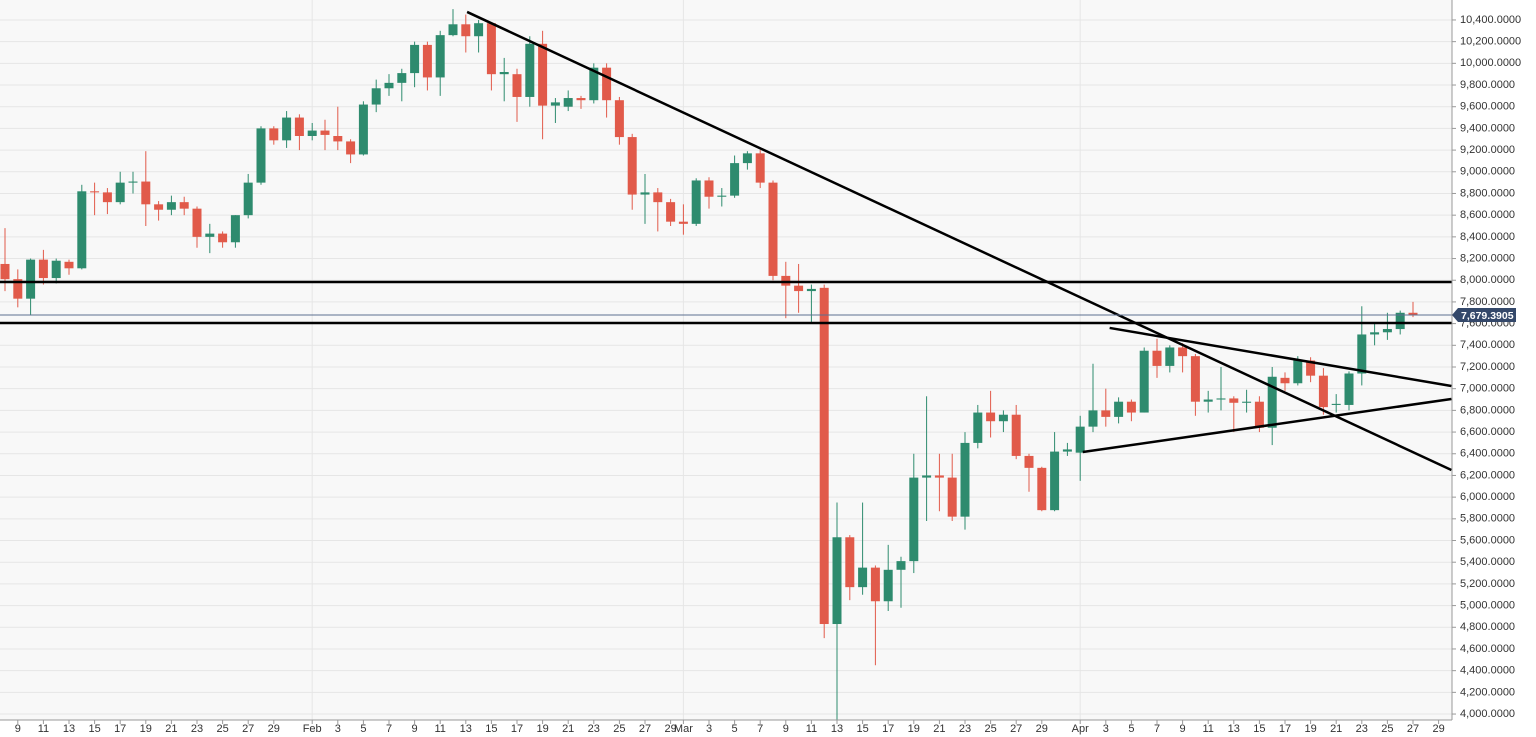  Describe the element at coordinates (683, 729) in the screenshot. I see `x-tick-label: Mar` at that location.